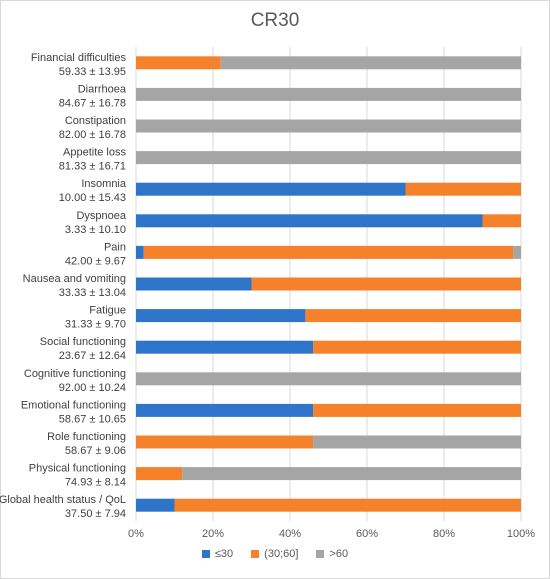 Image resolution: width=550 pixels, height=579 pixels. What do you see at coordinates (92, 135) in the screenshot?
I see `category-stat-label: 82.00 ± 16.78` at bounding box center [92, 135].